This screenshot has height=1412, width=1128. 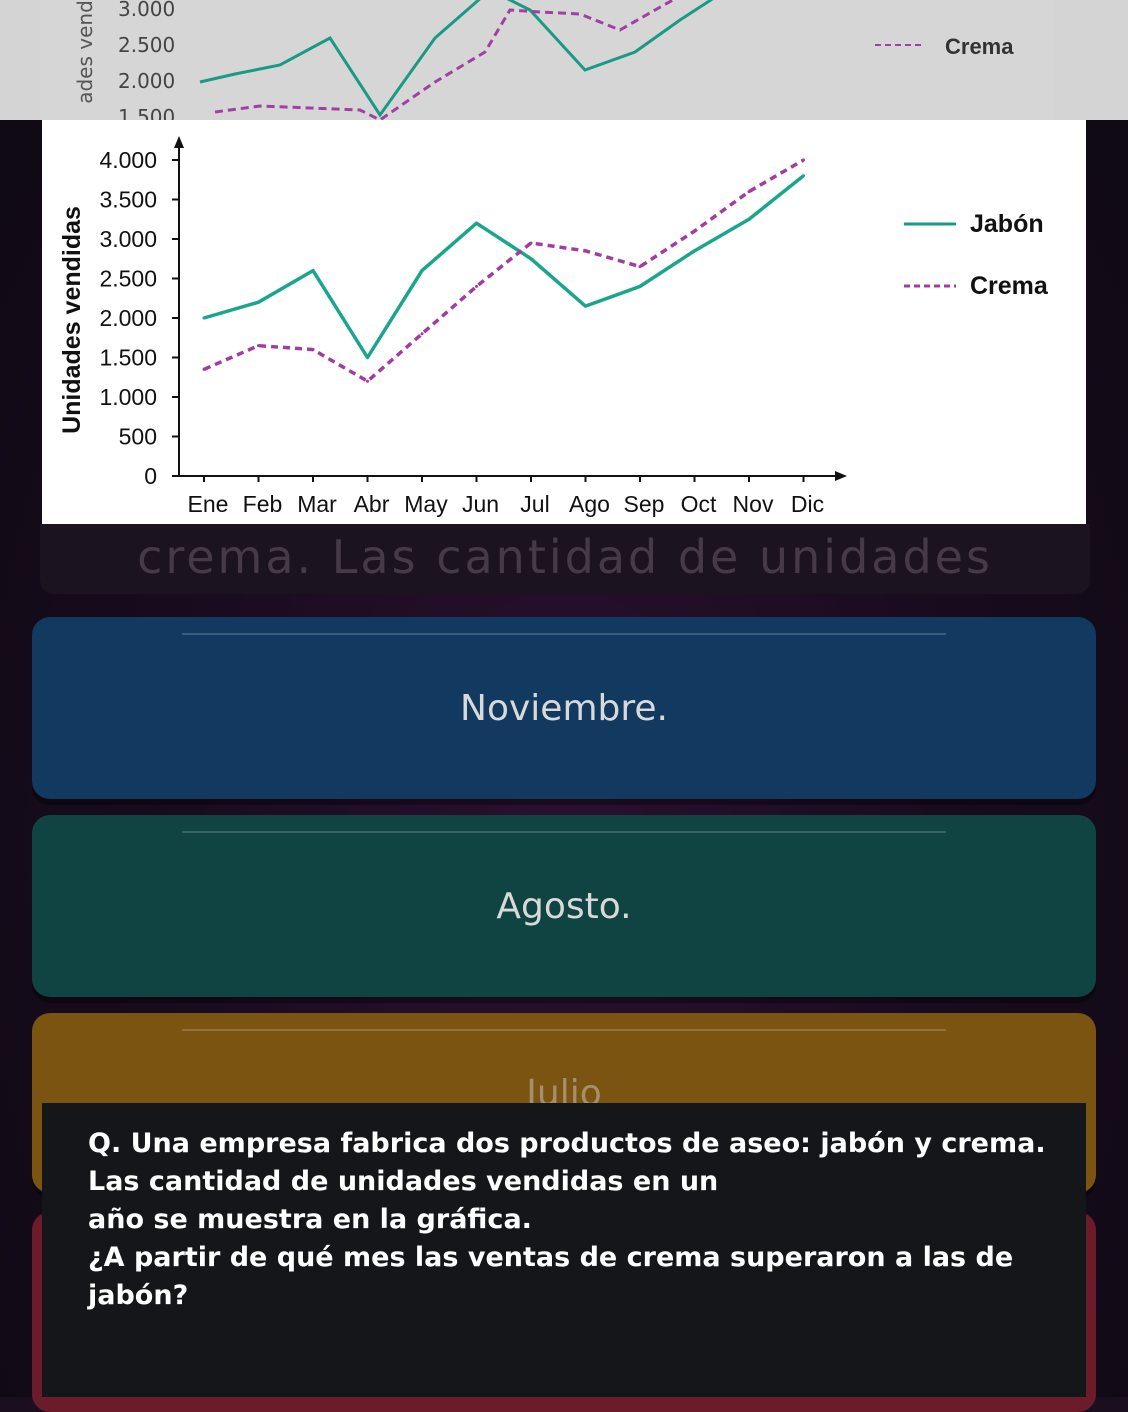 I want to click on answer-option-agosto: Agosto., so click(x=564, y=906).